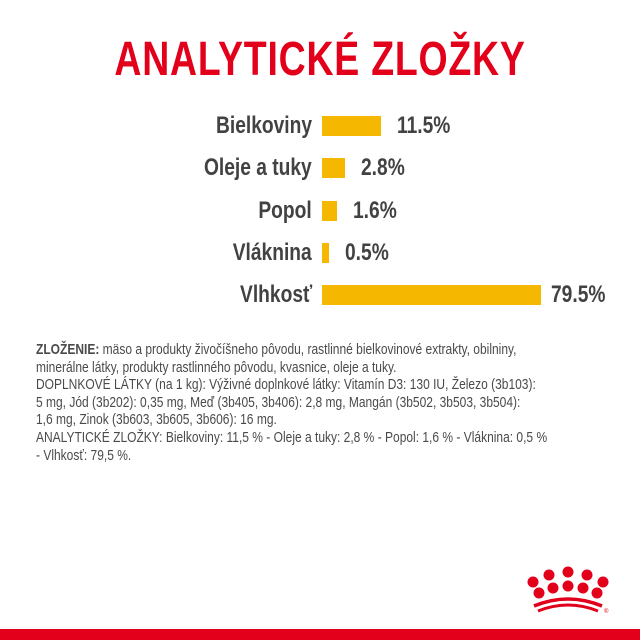 The height and width of the screenshot is (640, 640). I want to click on composition-heading: ZLOŽENIE:, so click(68, 349).